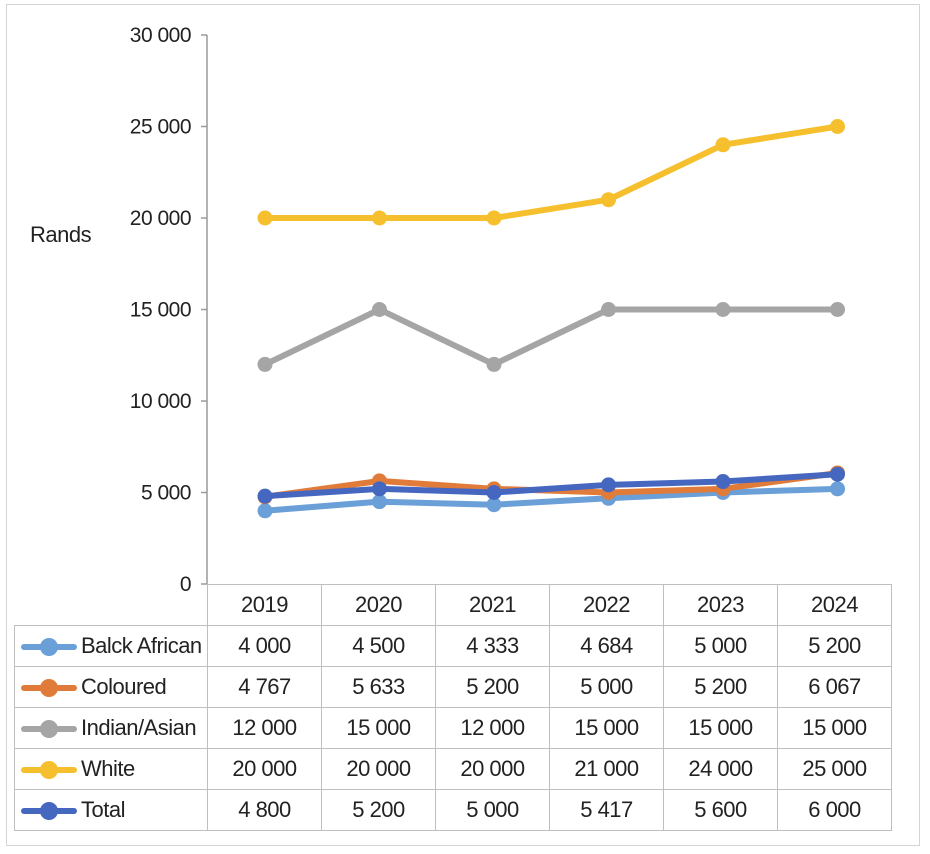 The width and height of the screenshot is (930, 854). Describe the element at coordinates (139, 728) in the screenshot. I see `legend-label: Indian/Asian` at that location.